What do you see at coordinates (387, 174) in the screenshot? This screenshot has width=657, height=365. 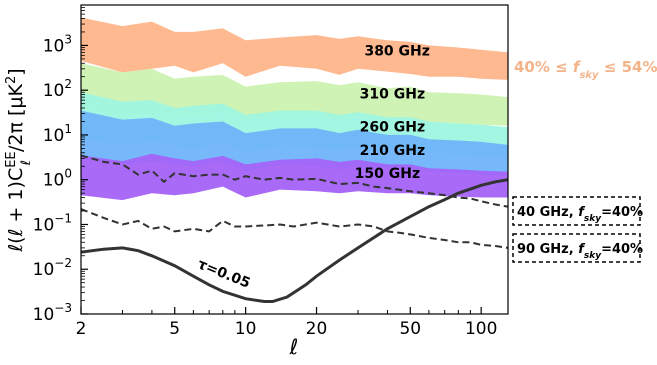 I see `band-label-150-ghz: 150 GHz` at bounding box center [387, 174].